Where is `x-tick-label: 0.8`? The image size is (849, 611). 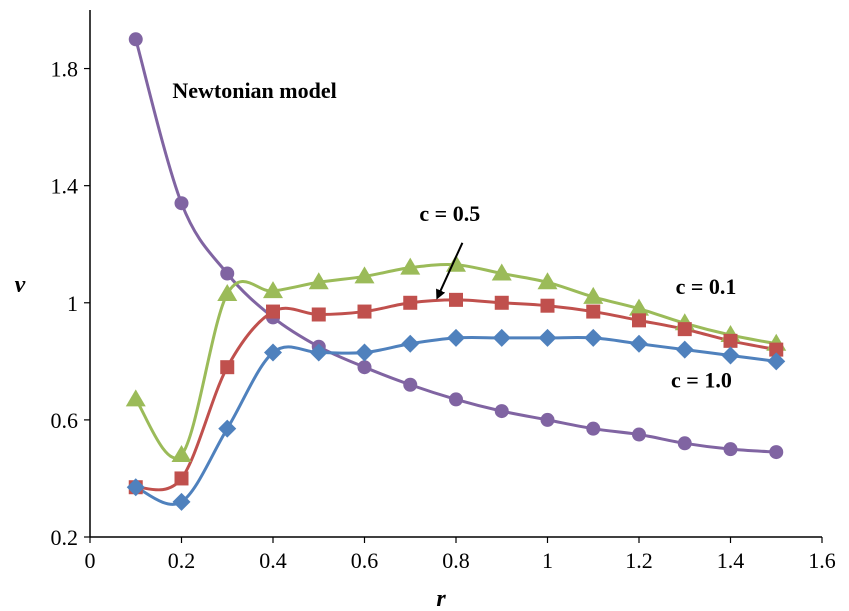
x-tick-label: 0.8 is located at coordinates (456, 560).